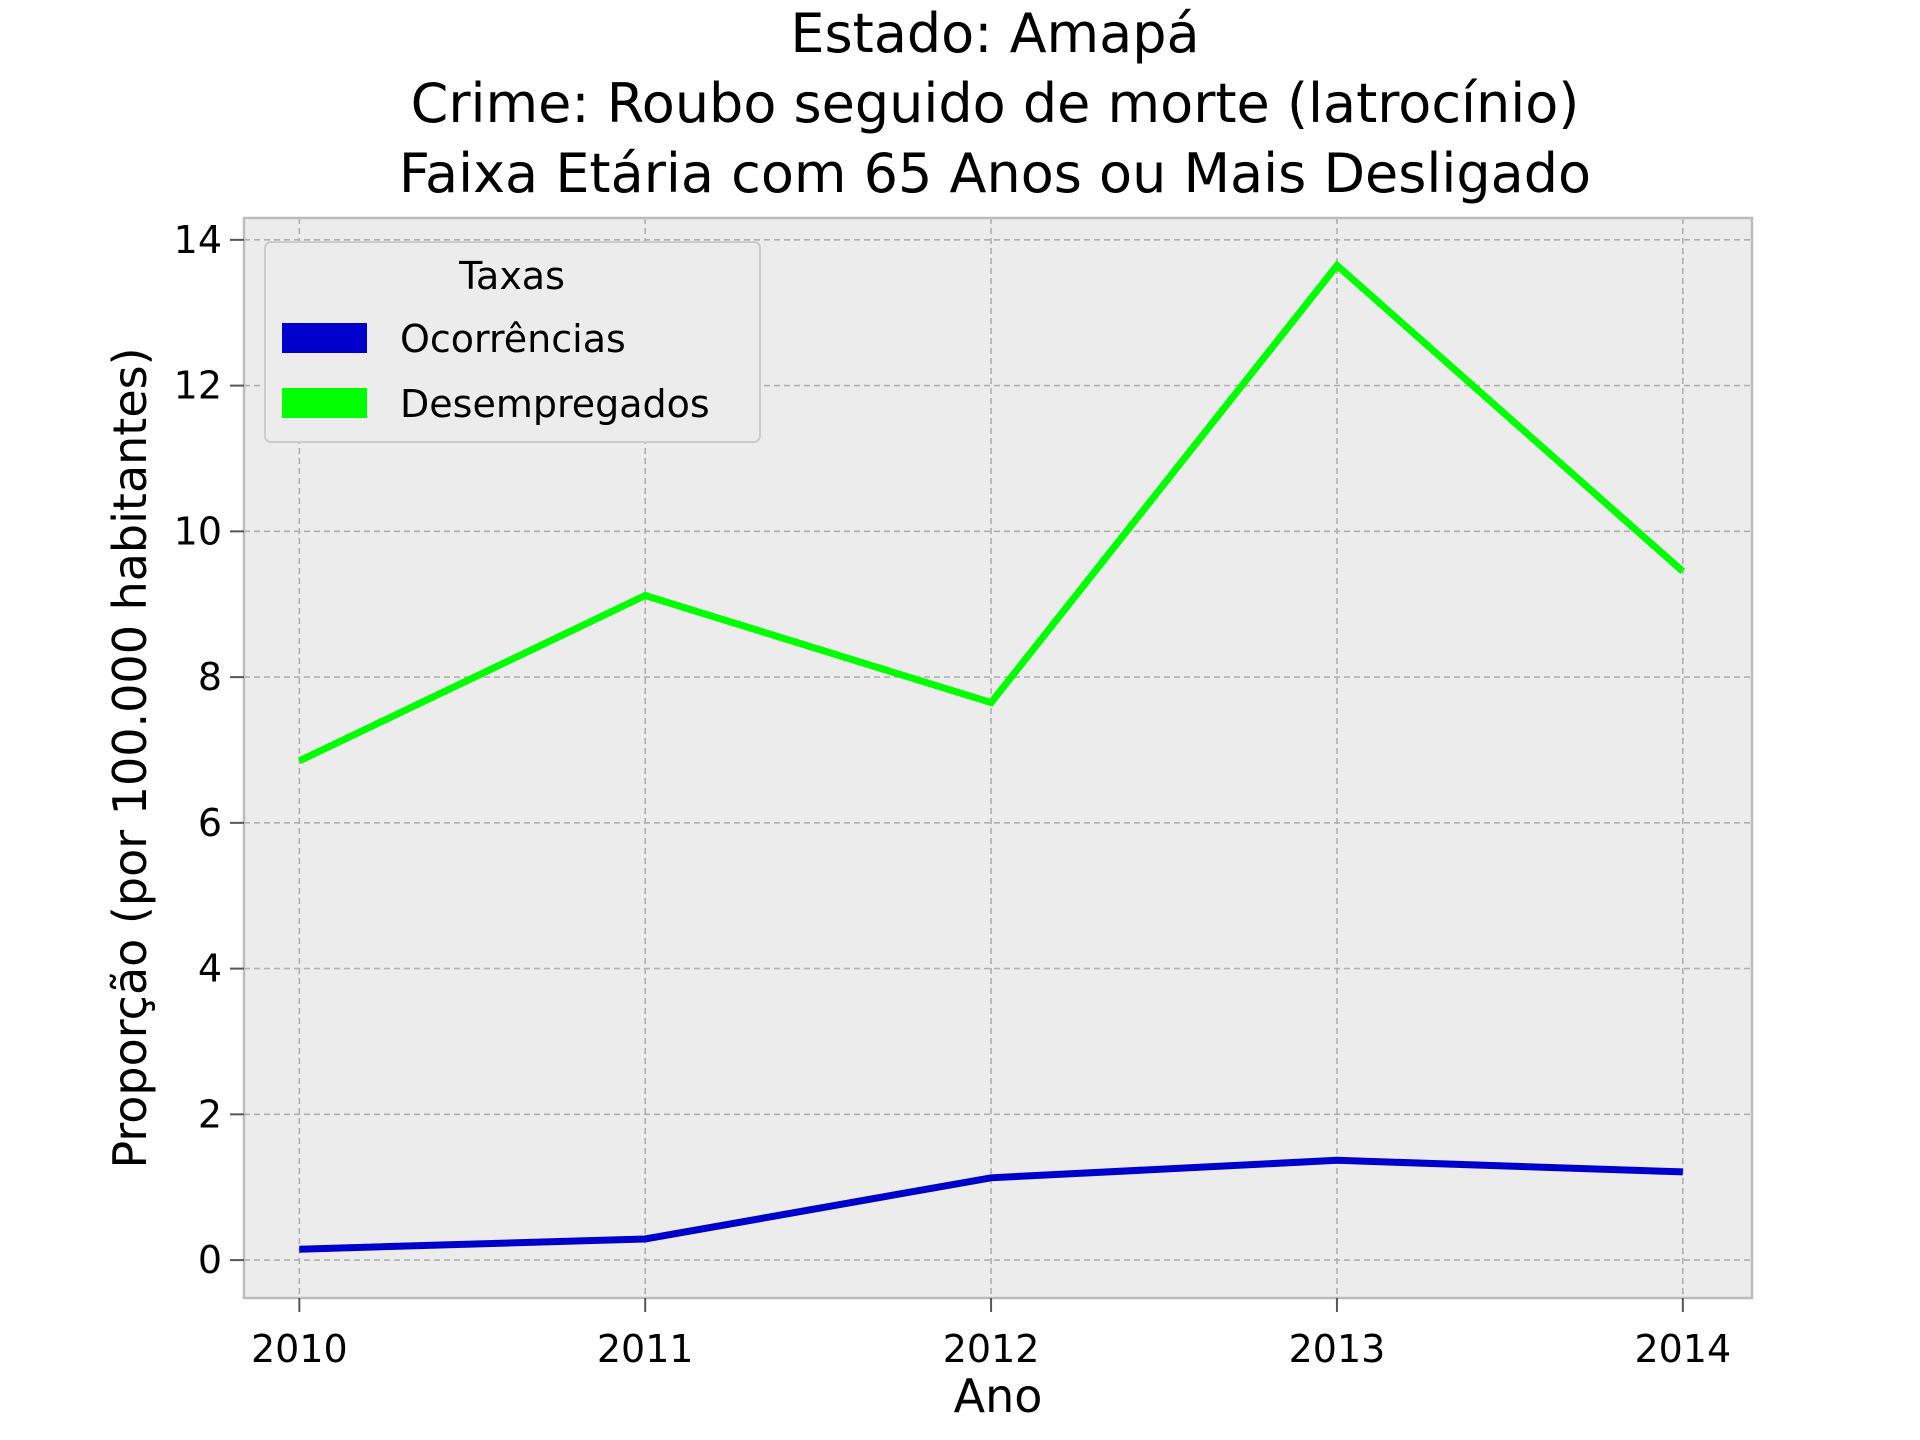 This screenshot has width=1920, height=1440. What do you see at coordinates (130, 757) in the screenshot?
I see `y-axis-label: Proporção (por 100.000 habitantes)` at bounding box center [130, 757].